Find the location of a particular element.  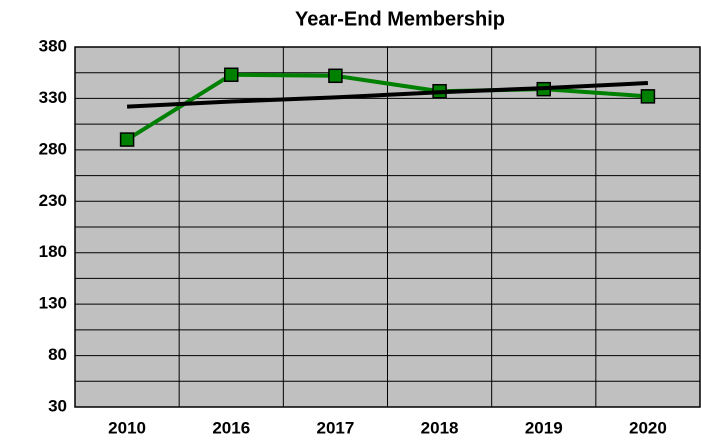

x-tick-label: 2019 is located at coordinates (544, 427).